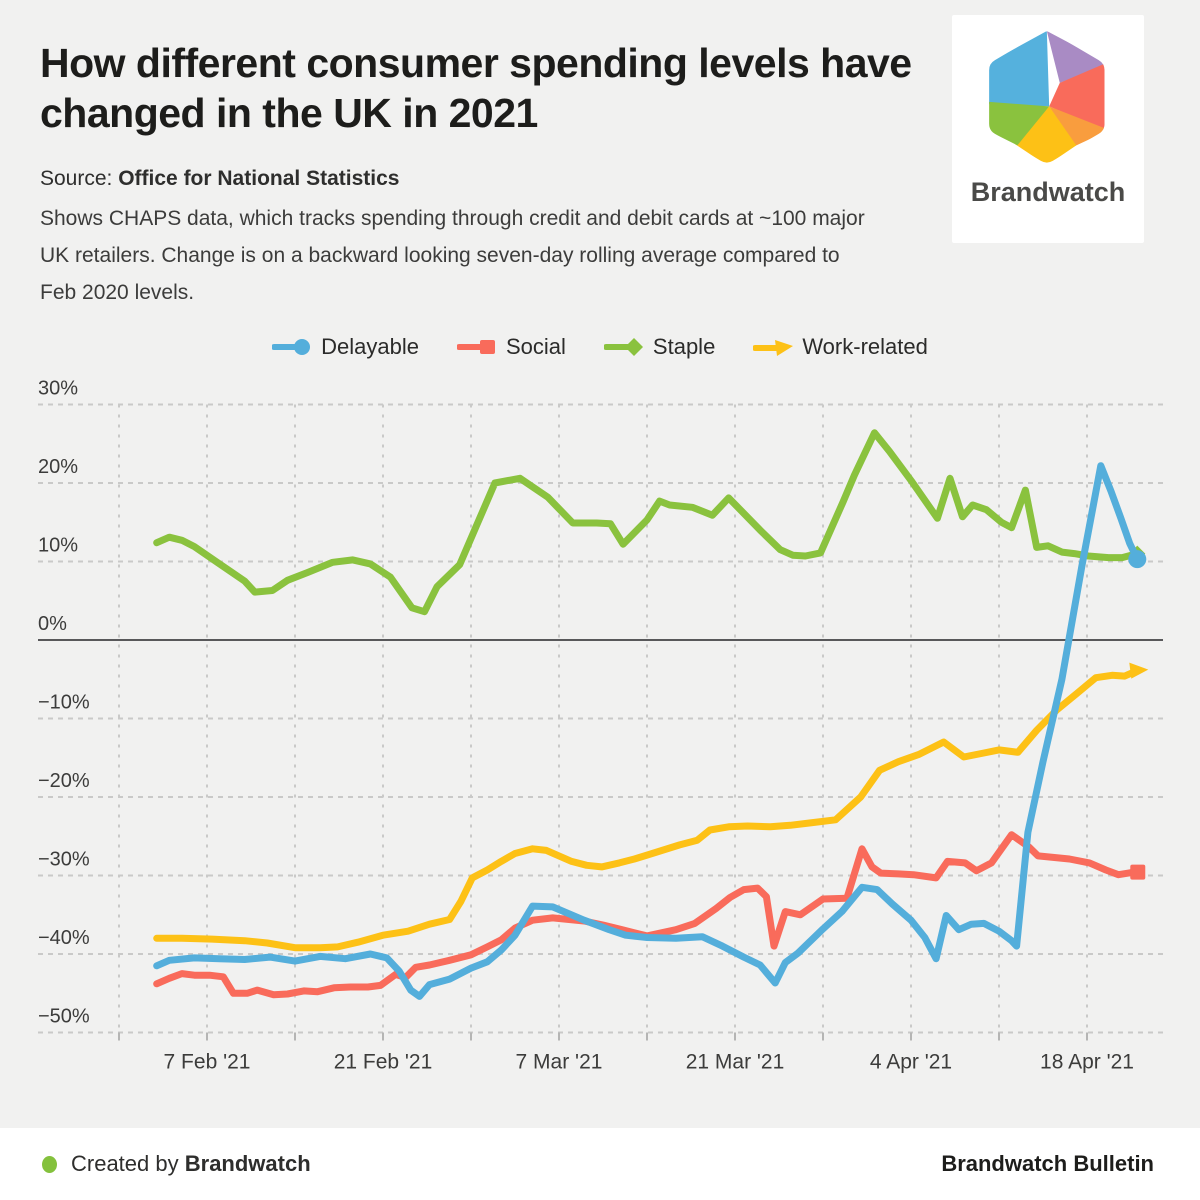  I want to click on footer-credit: Created by Brandwatch, so click(176, 1164).